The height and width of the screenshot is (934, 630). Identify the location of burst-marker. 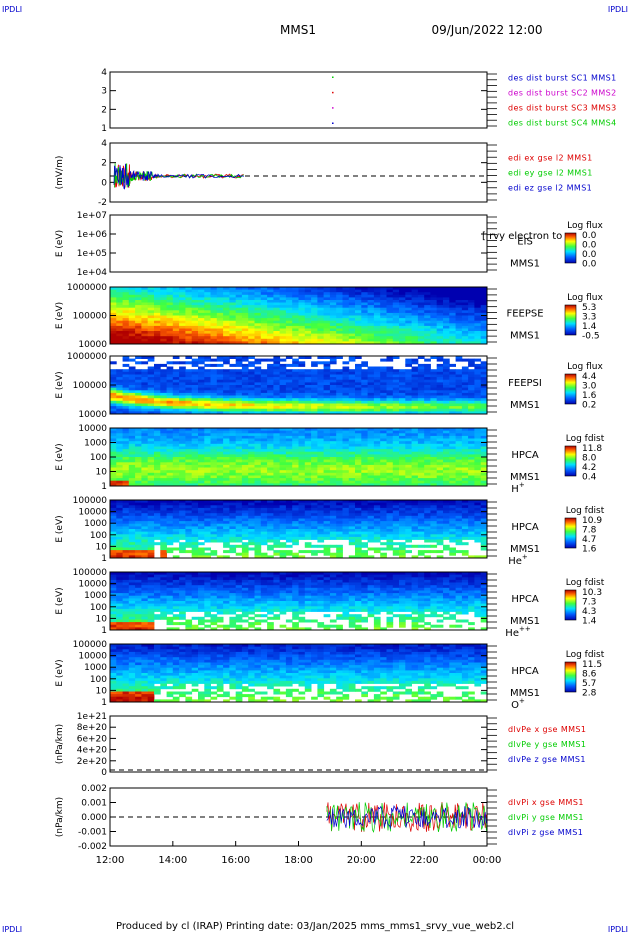
(333, 92).